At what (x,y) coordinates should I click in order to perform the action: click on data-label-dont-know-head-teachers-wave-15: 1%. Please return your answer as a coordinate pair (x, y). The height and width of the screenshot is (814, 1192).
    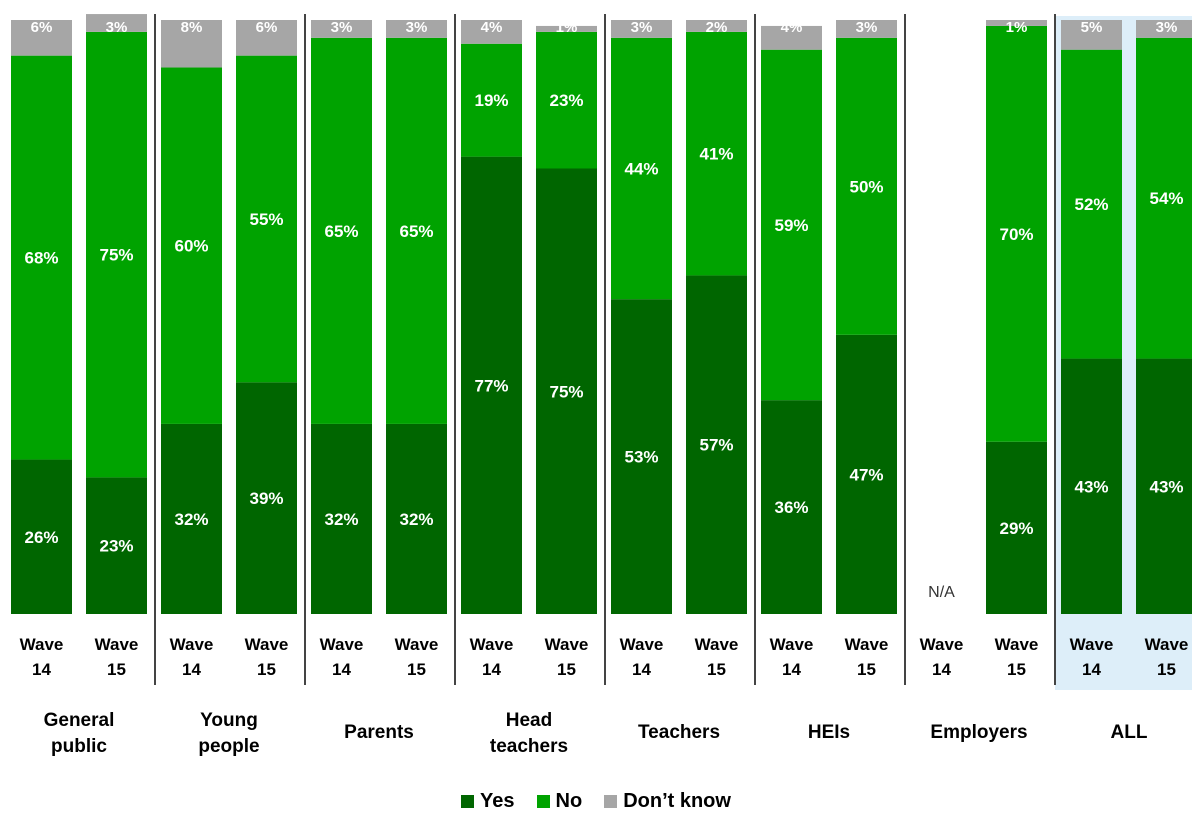
    Looking at the image, I should click on (567, 27).